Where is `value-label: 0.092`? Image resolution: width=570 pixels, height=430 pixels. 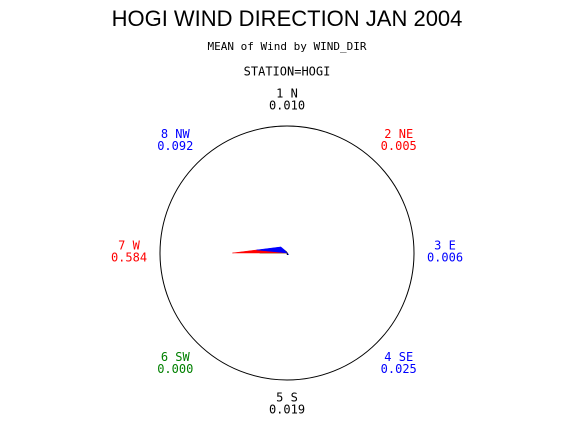 value-label: 0.092 is located at coordinates (175, 146).